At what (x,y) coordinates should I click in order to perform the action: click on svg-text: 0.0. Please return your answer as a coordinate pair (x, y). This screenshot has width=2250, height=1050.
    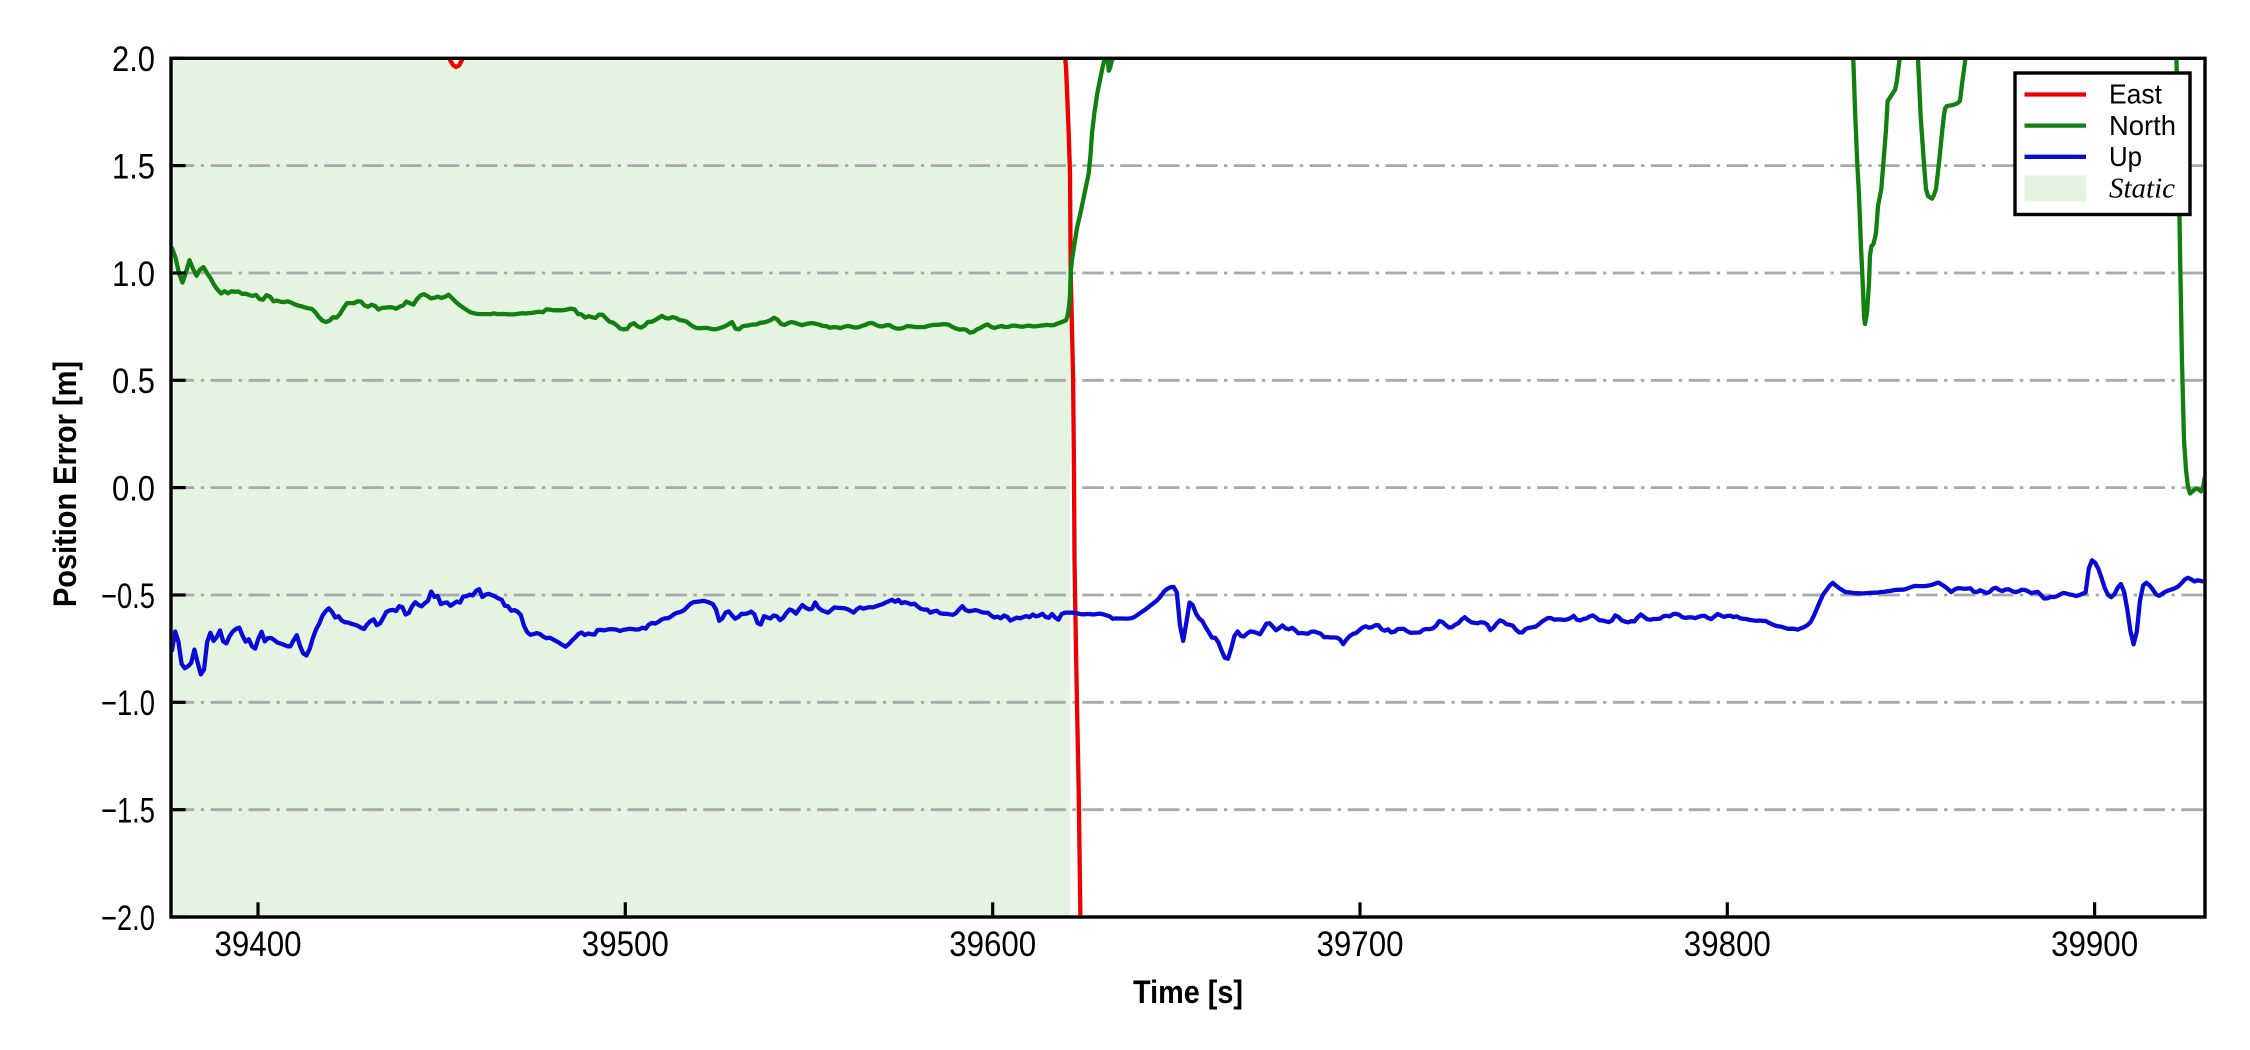
    Looking at the image, I should click on (133, 489).